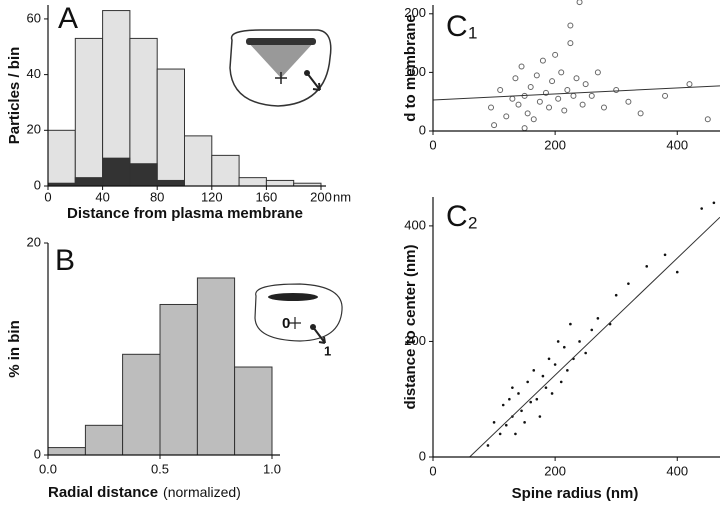 Image resolution: width=720 pixels, height=505 pixels. What do you see at coordinates (286, 323) in the screenshot?
I see `inset-label: 0` at bounding box center [286, 323].